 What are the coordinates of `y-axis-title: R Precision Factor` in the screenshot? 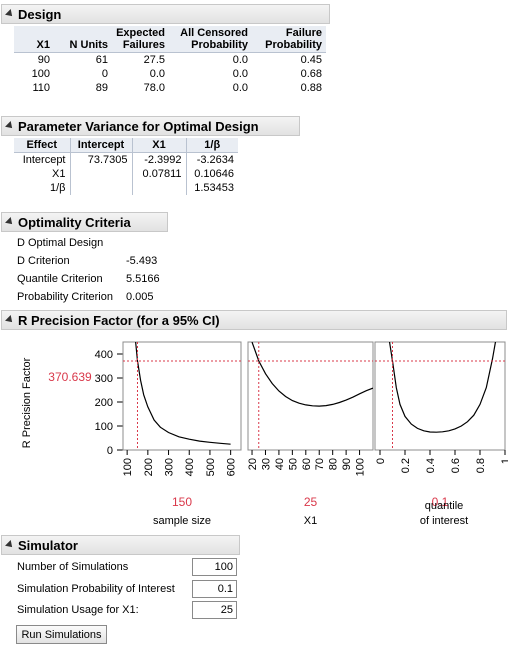 It's located at (27, 402).